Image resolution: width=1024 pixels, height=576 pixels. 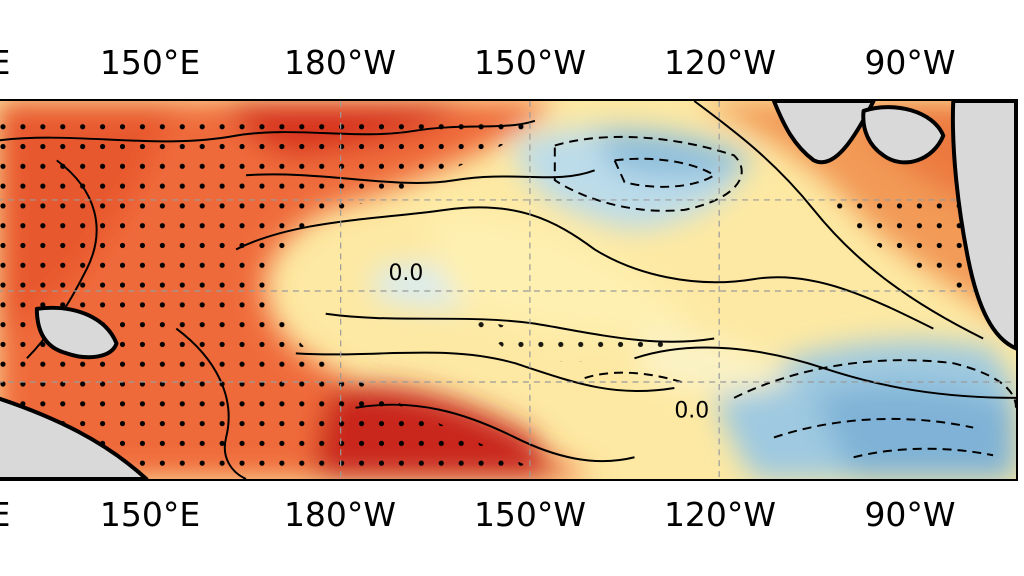 I want to click on land-south-america, so click(x=983, y=226).